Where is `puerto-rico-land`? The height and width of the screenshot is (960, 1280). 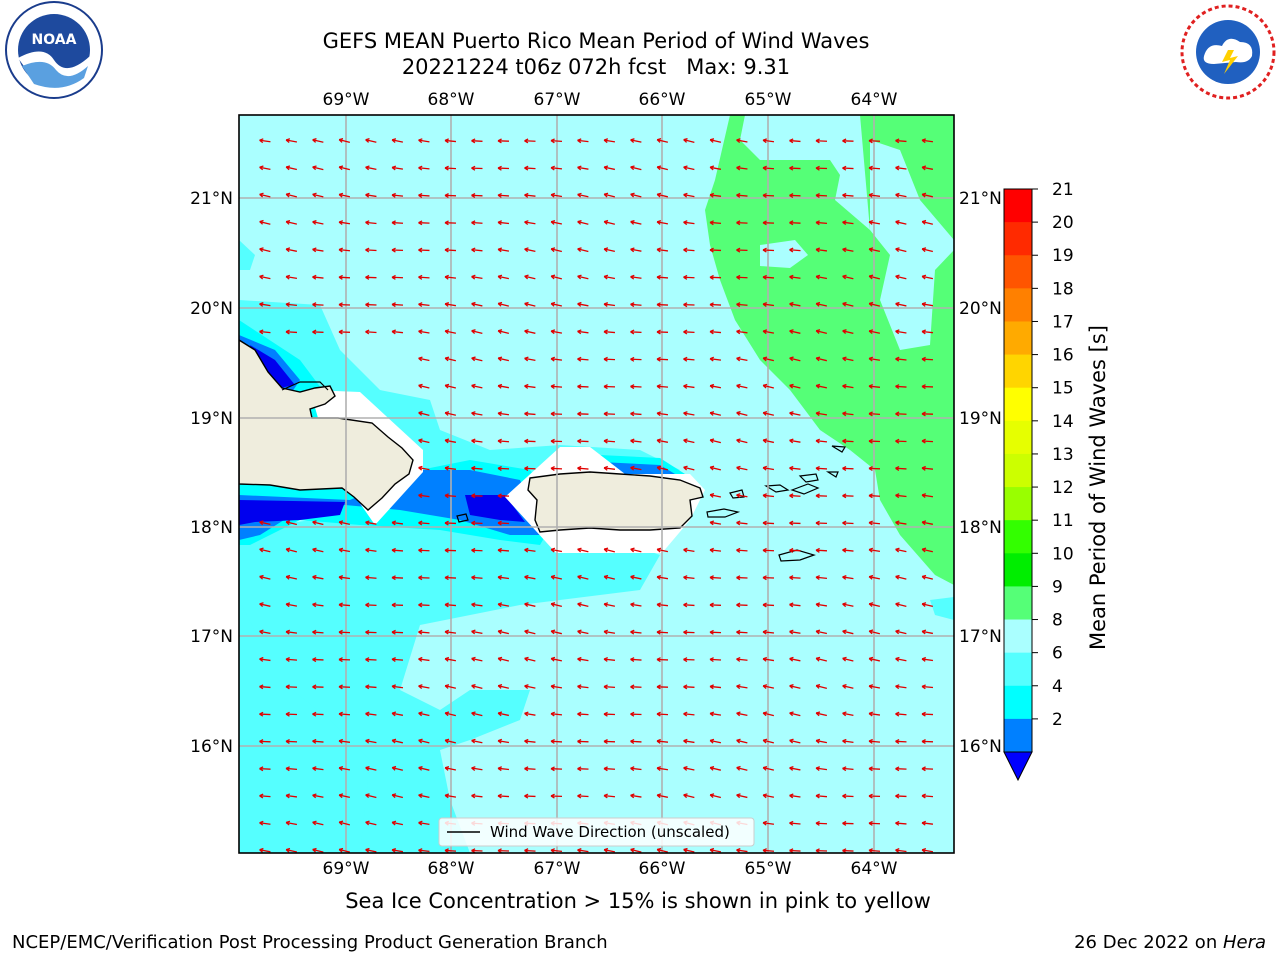 puerto-rico-land is located at coordinates (615, 502).